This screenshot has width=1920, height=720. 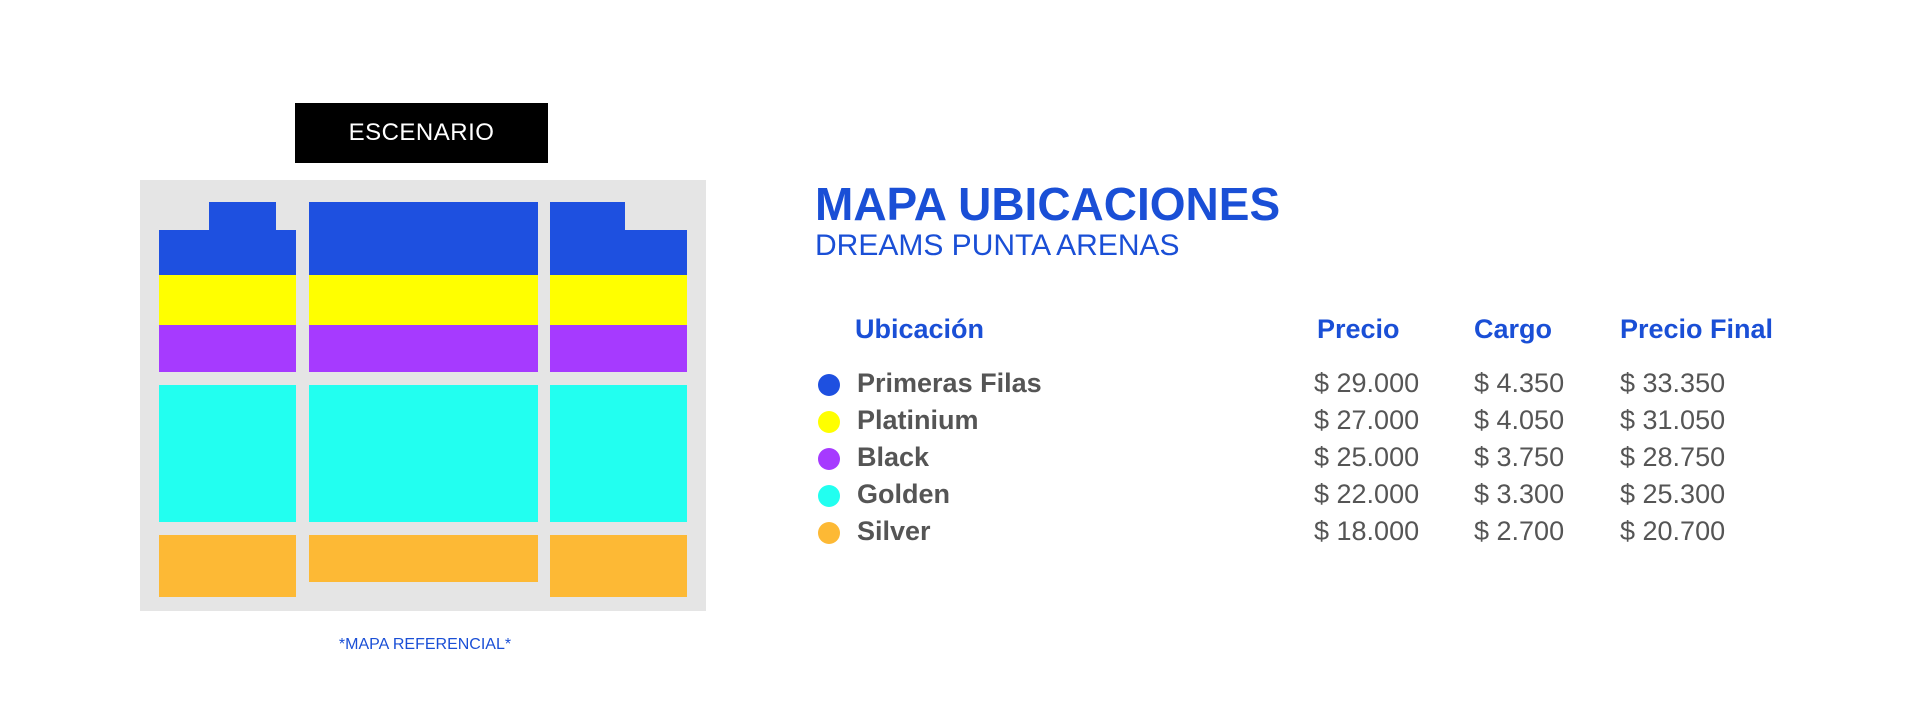 I want to click on row-fee: $ 2.700, so click(x=1519, y=531).